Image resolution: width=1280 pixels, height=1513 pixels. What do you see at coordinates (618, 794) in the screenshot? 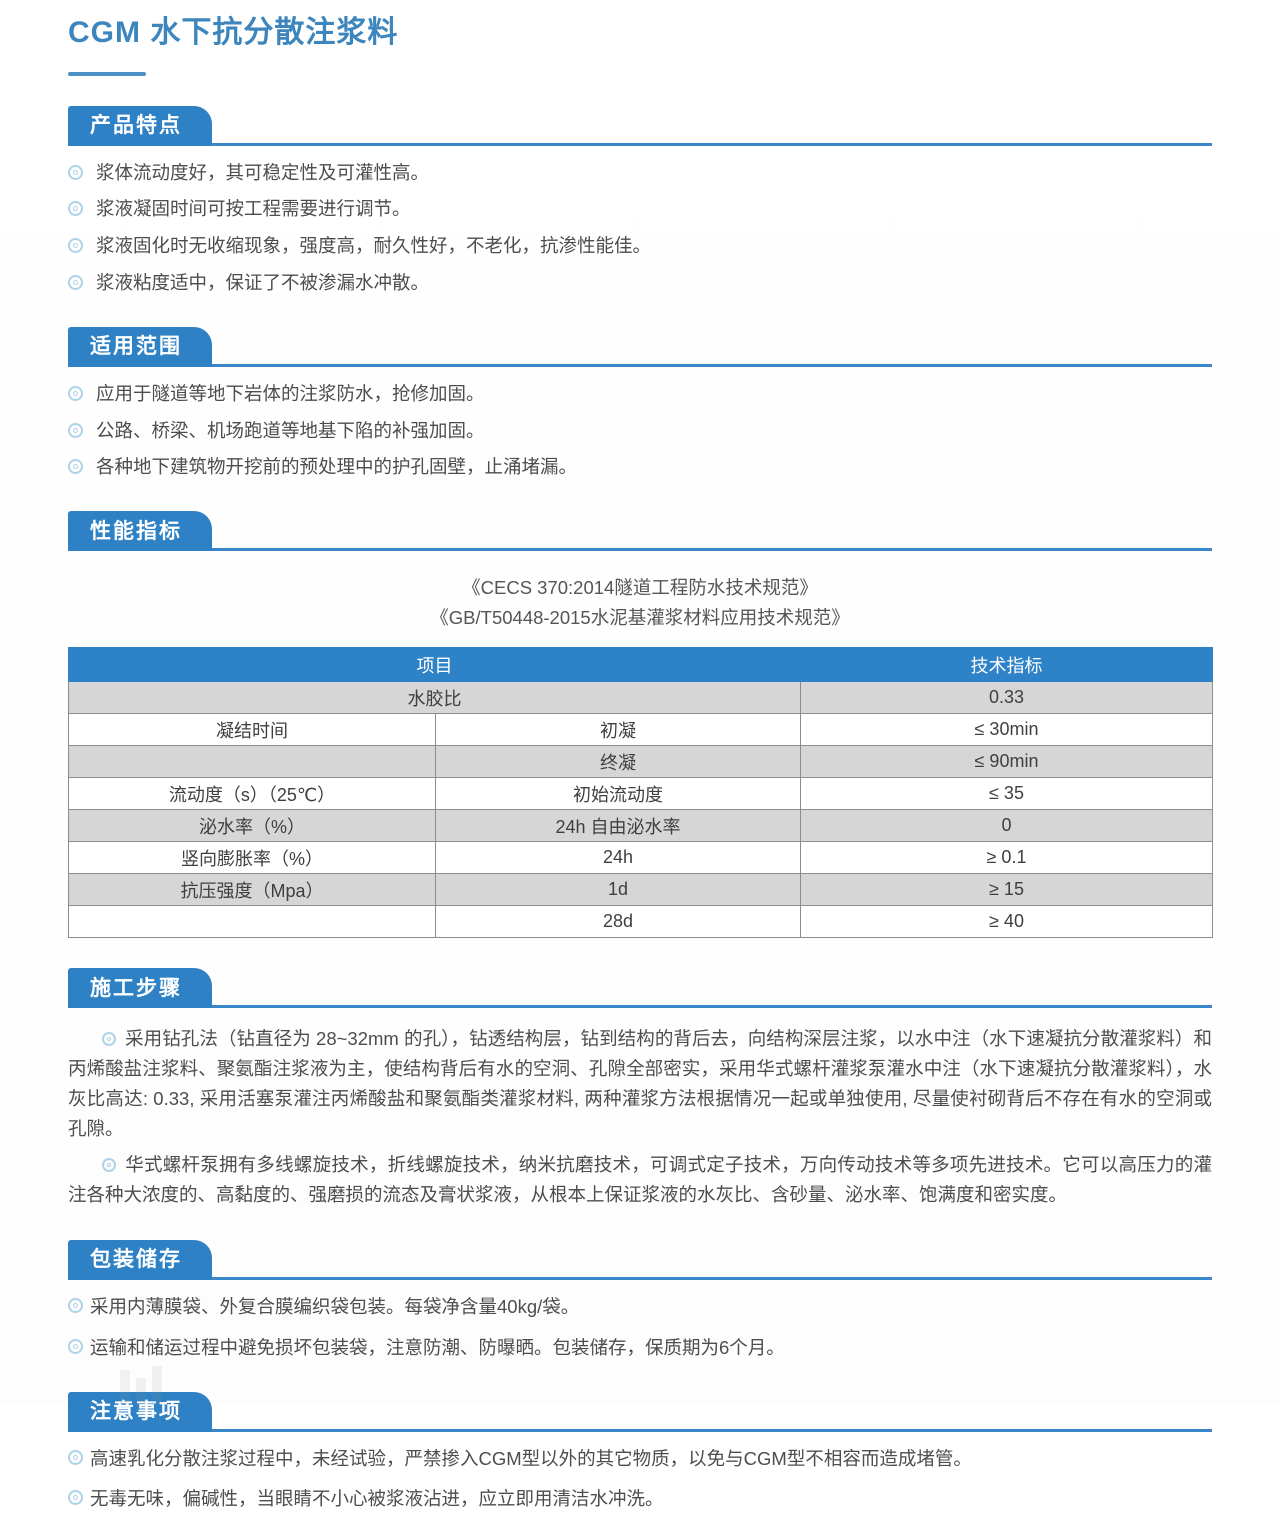
I see `table-cell-sub: 初始流动度` at bounding box center [618, 794].